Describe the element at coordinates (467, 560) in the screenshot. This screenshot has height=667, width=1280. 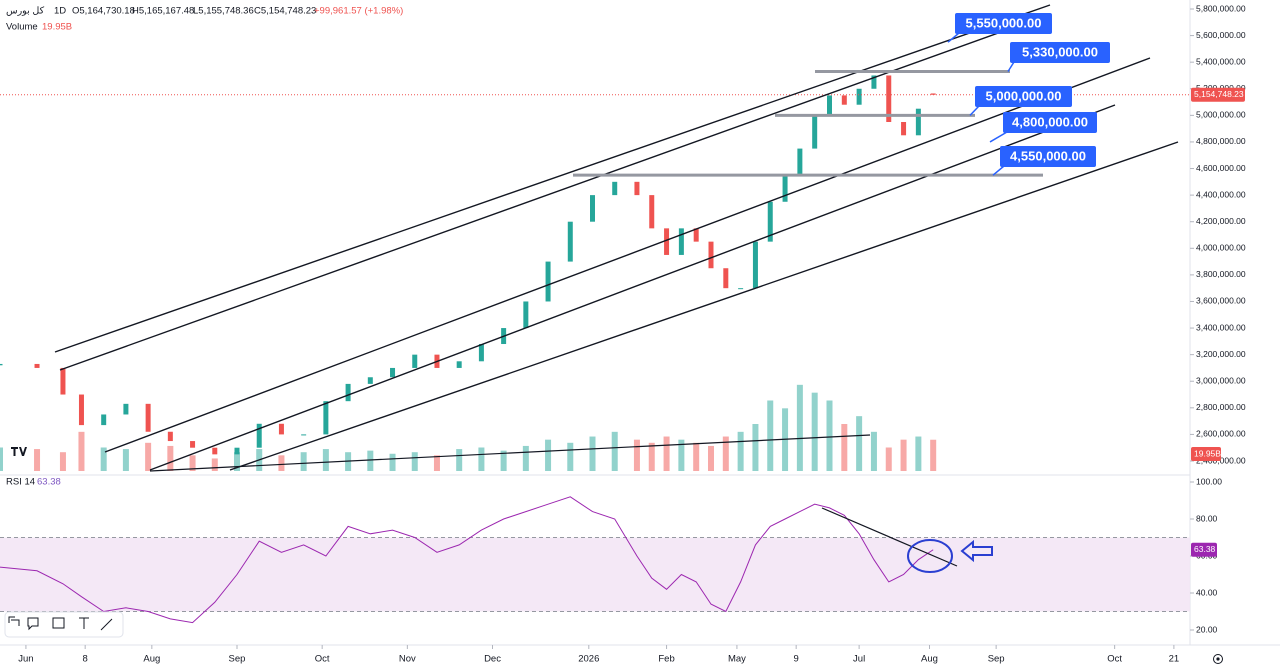
I see `rsi-line` at that location.